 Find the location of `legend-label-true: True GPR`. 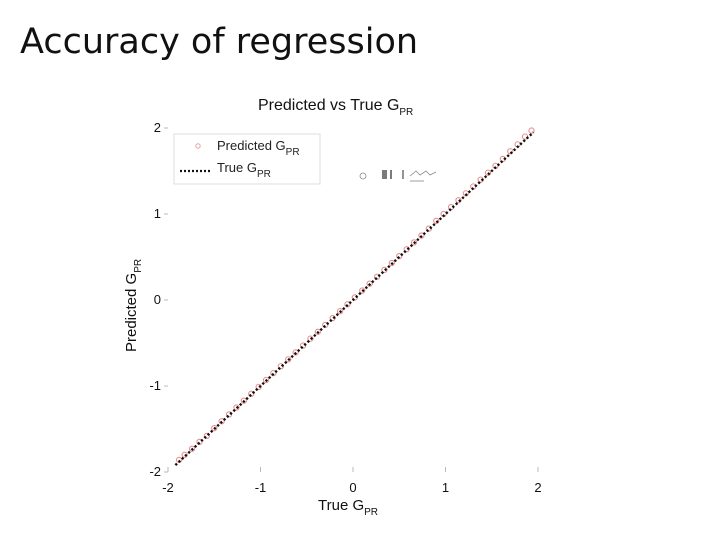

legend-label-true: True GPR is located at coordinates (244, 170).